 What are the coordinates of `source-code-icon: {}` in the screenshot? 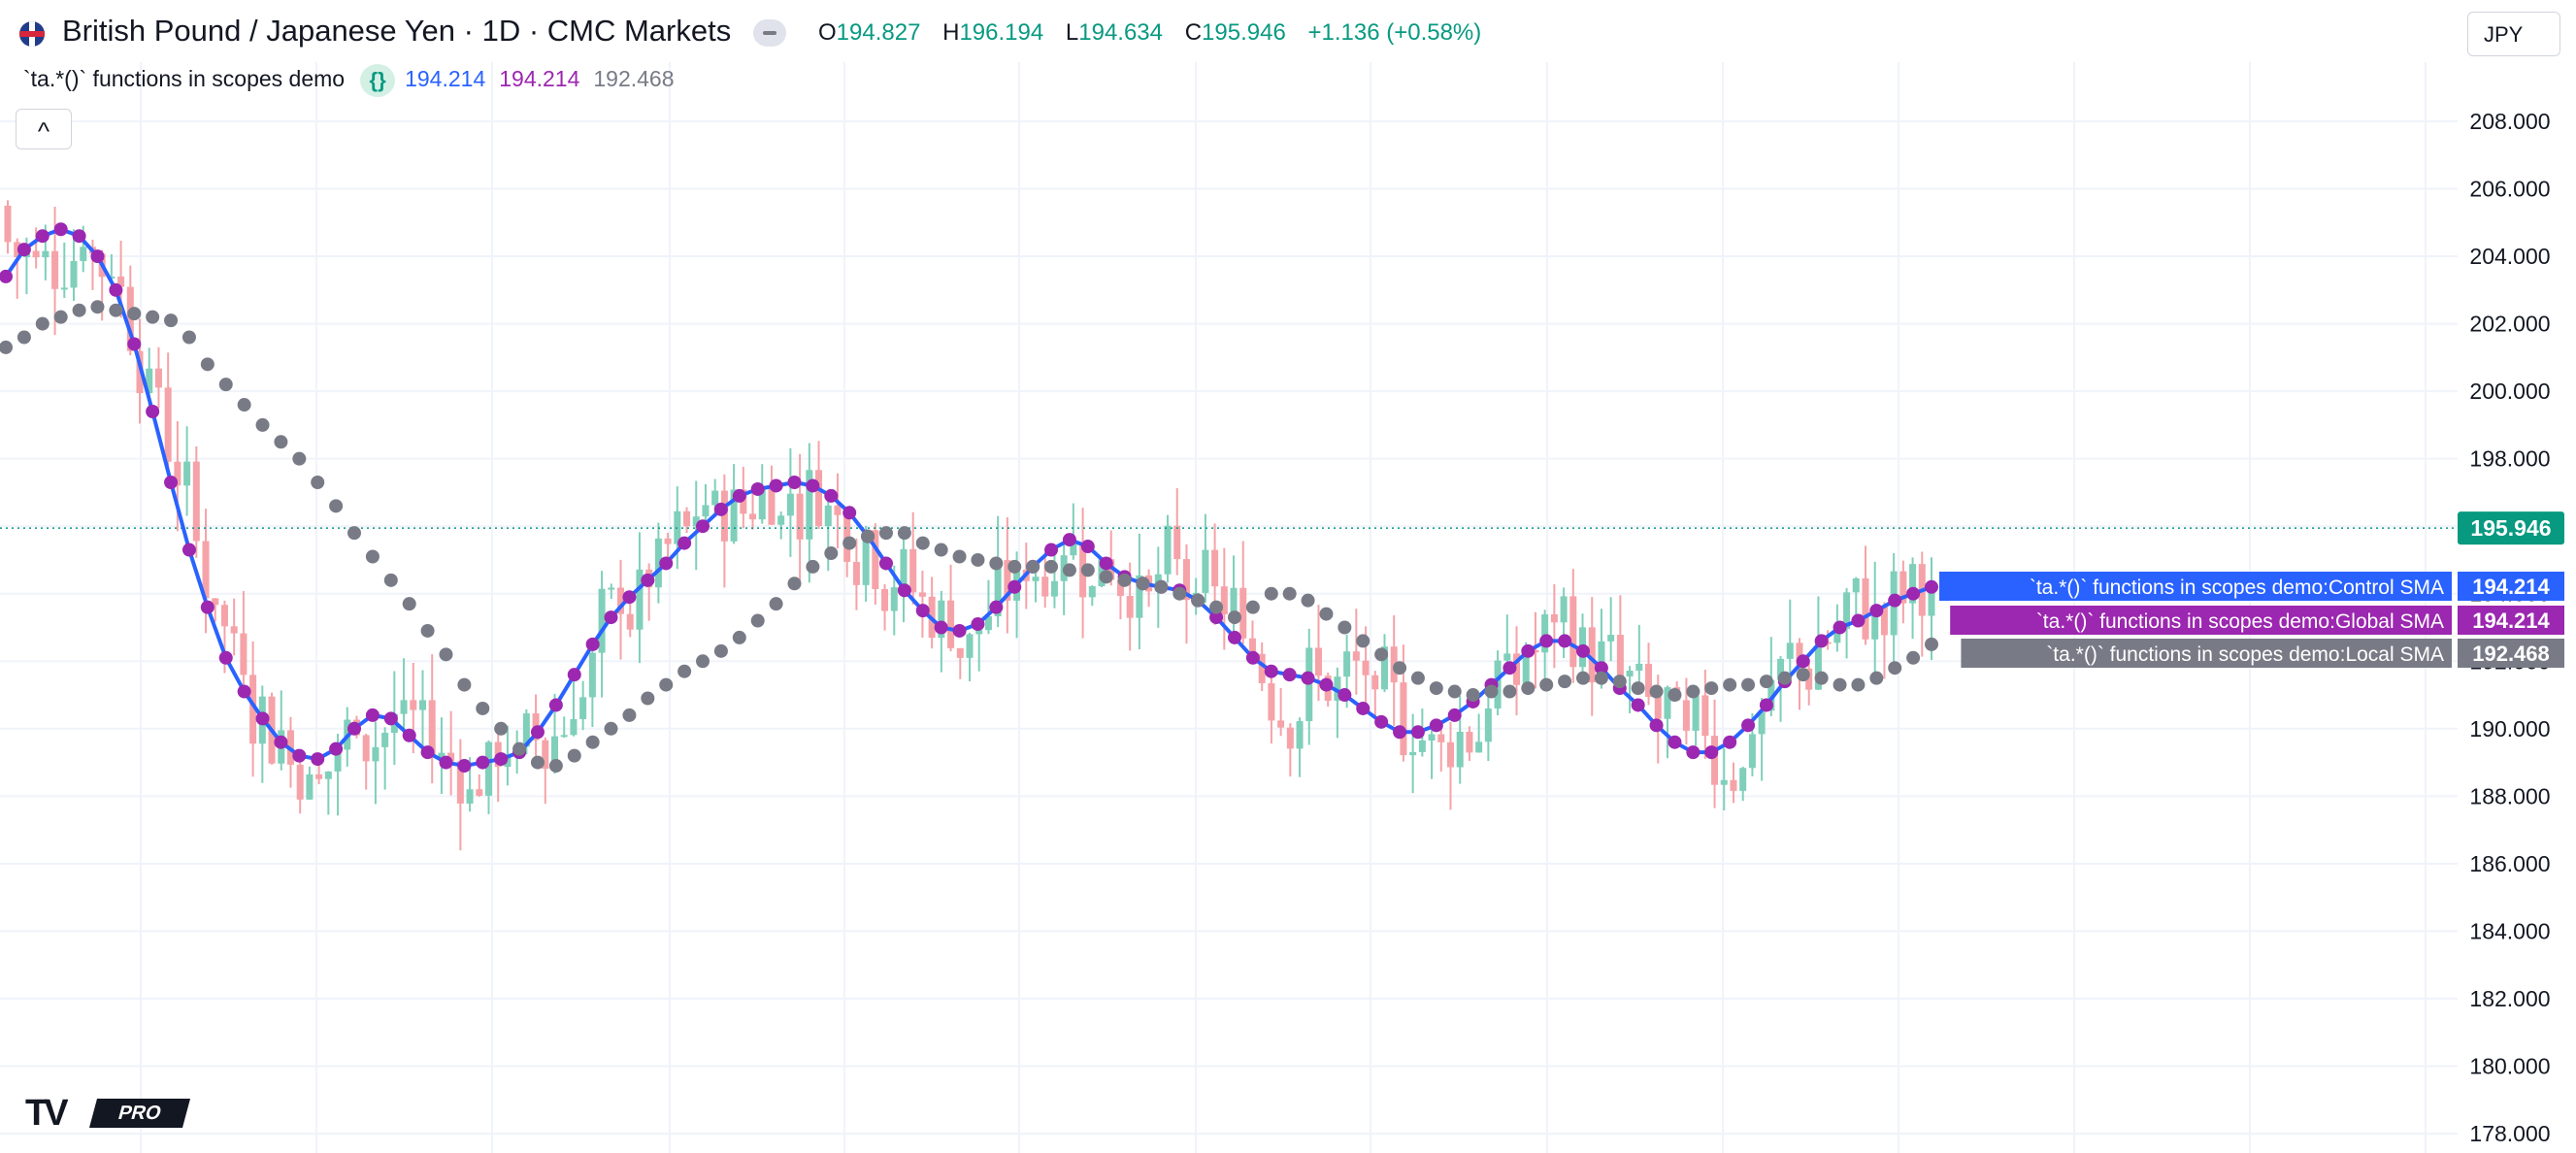 It's located at (378, 80).